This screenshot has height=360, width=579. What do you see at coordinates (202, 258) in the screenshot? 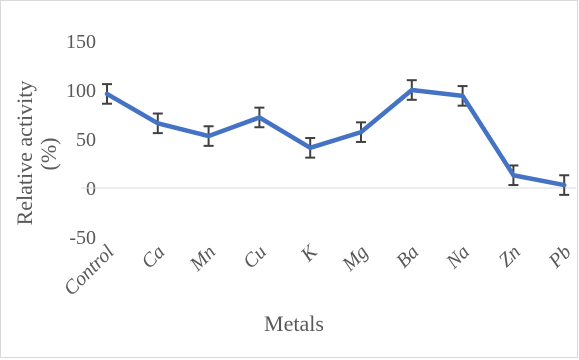
I see `x-tick-label: Mn` at bounding box center [202, 258].